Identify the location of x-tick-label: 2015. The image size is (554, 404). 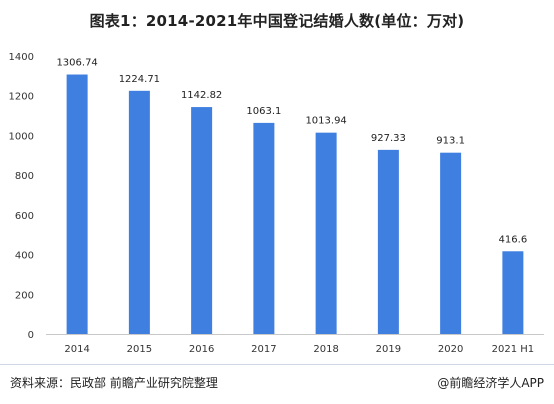
(139, 349).